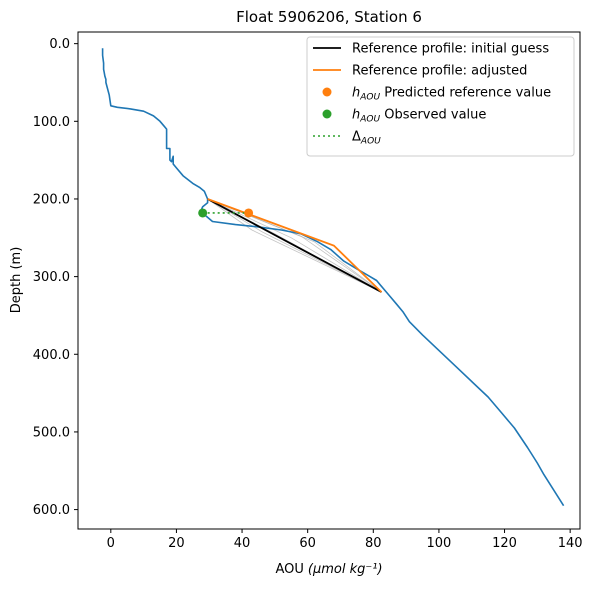  I want to click on observed-point, so click(203, 213).